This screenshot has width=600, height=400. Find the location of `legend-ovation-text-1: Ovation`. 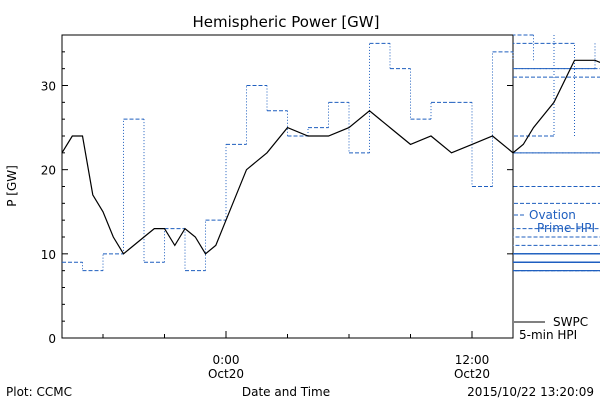

legend-ovation-text-1: Ovation is located at coordinates (552, 215).